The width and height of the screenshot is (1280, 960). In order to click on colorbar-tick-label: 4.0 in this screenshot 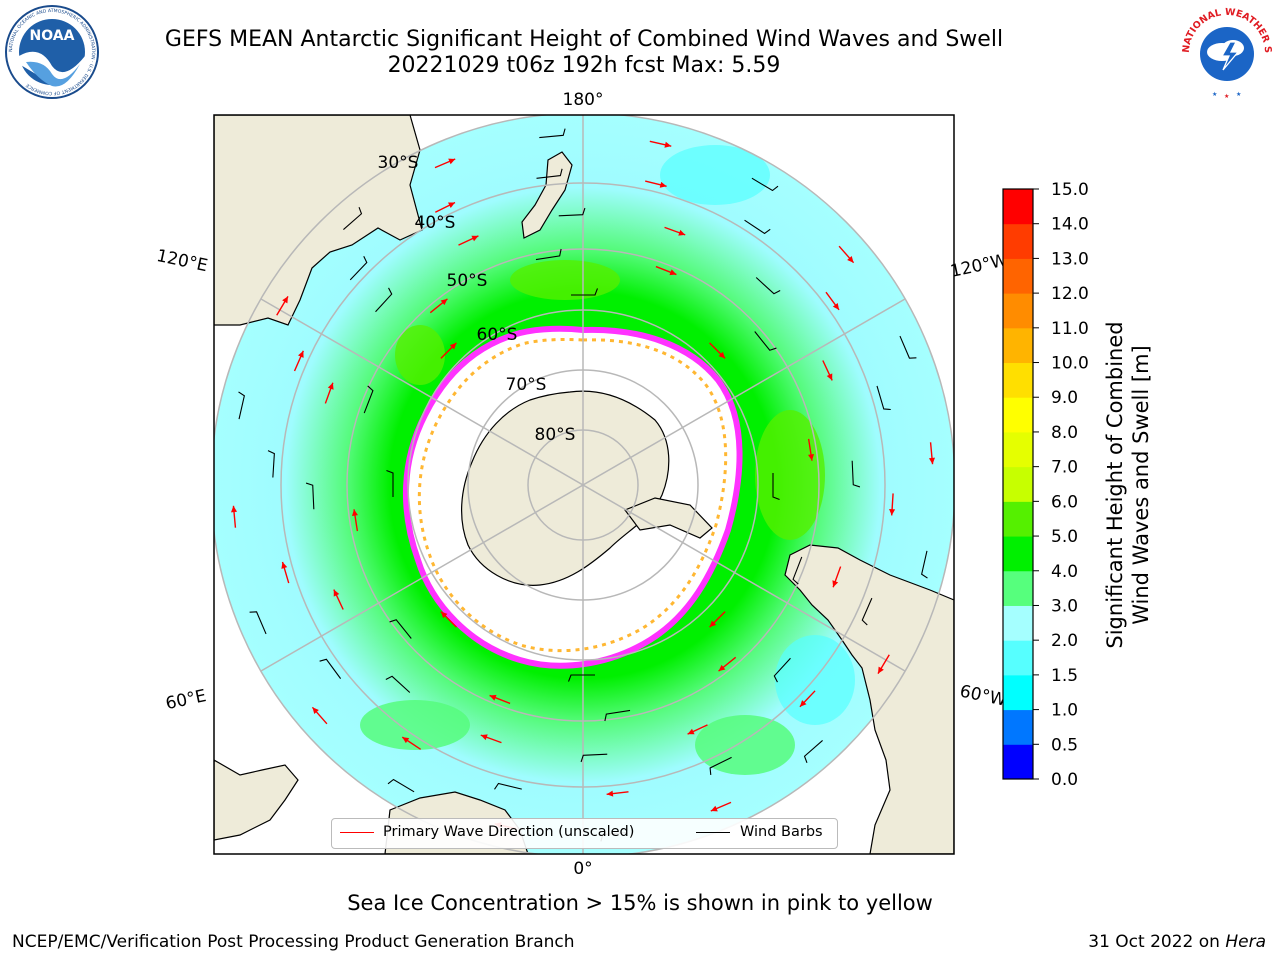, I will do `click(1064, 572)`.